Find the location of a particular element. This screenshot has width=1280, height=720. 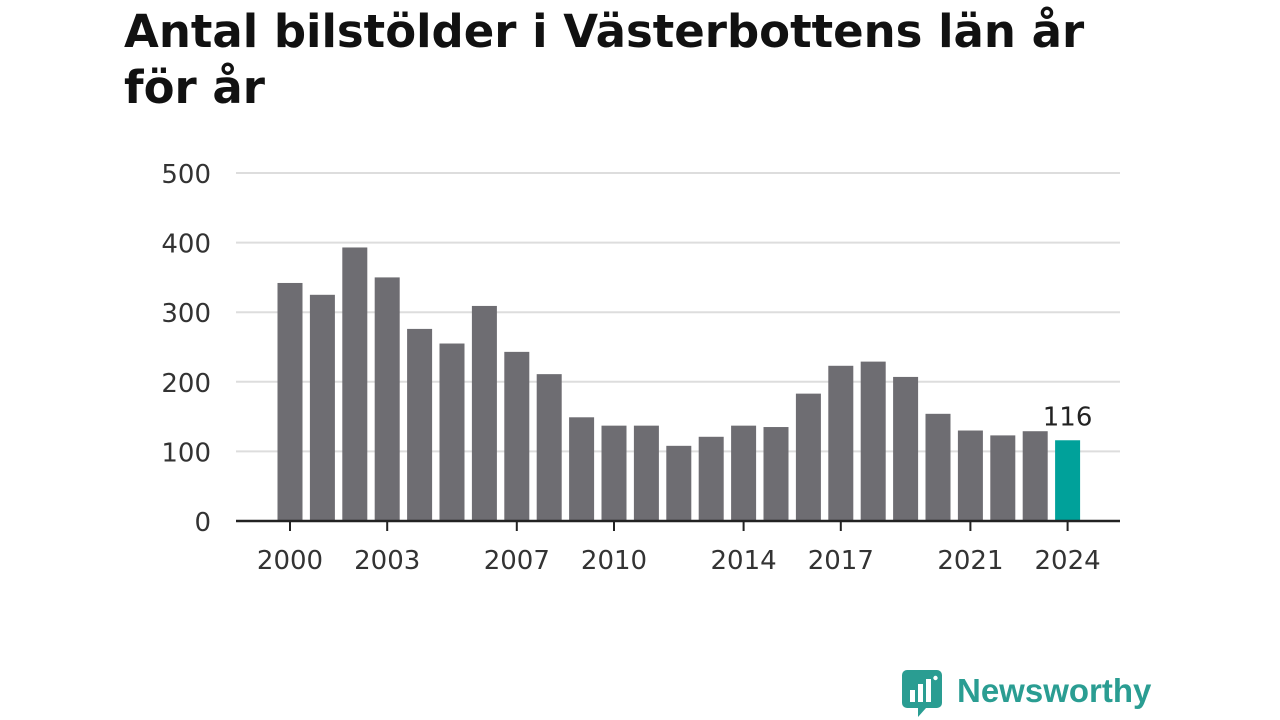

x-tick-label: 2010 is located at coordinates (614, 561).